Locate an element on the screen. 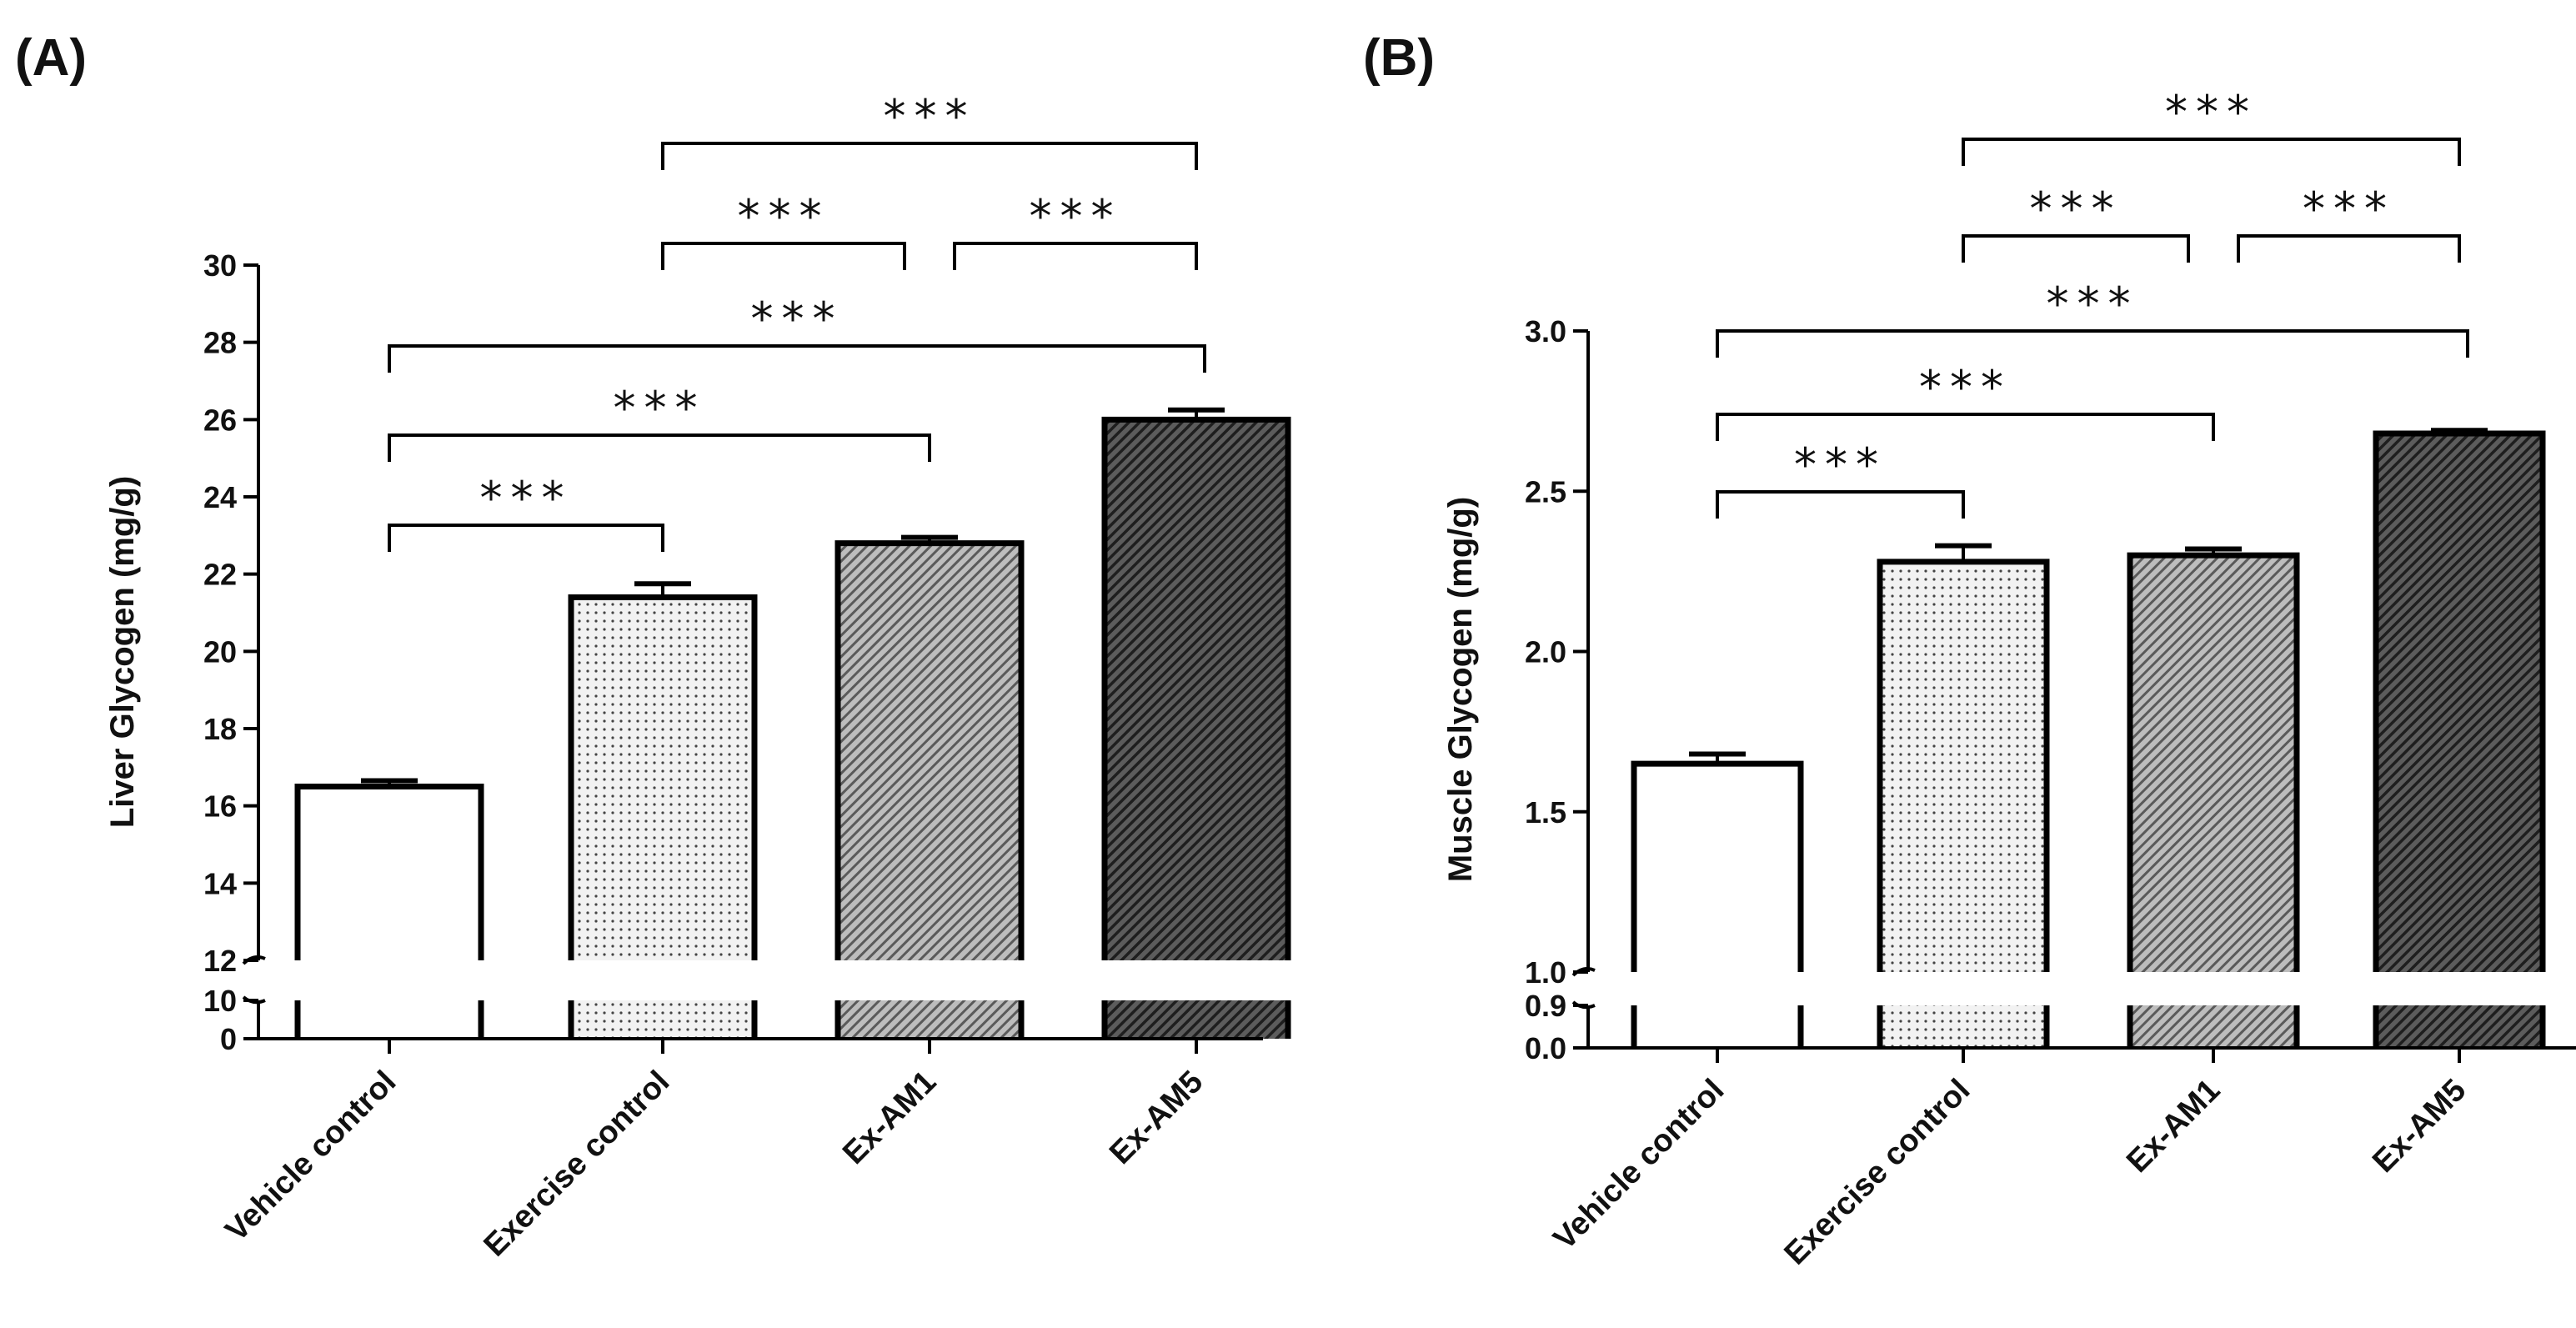  y-tick-label: 0.0 is located at coordinates (1545, 1048).